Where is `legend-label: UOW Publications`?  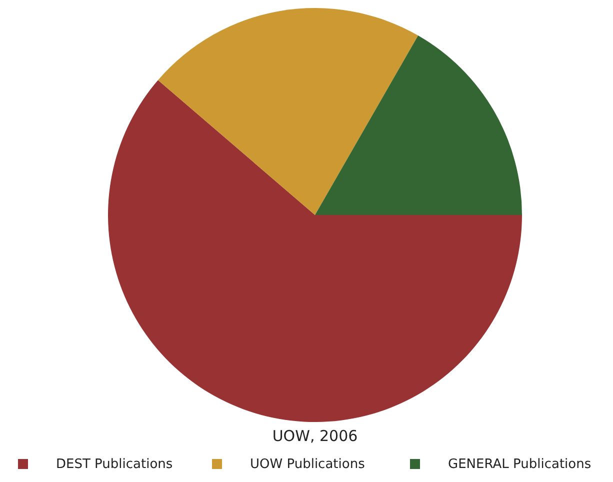 legend-label: UOW Publications is located at coordinates (308, 464).